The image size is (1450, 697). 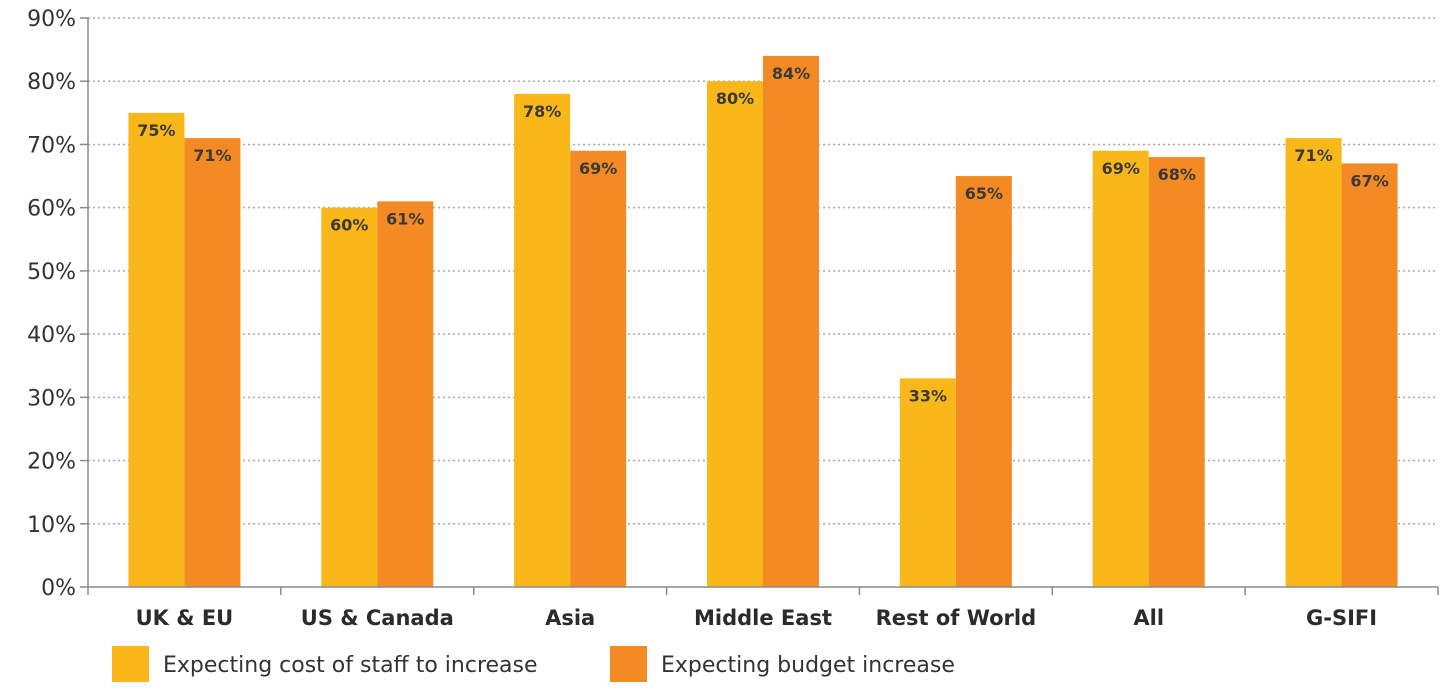 What do you see at coordinates (51, 19) in the screenshot?
I see `y-tick-label: 90%` at bounding box center [51, 19].